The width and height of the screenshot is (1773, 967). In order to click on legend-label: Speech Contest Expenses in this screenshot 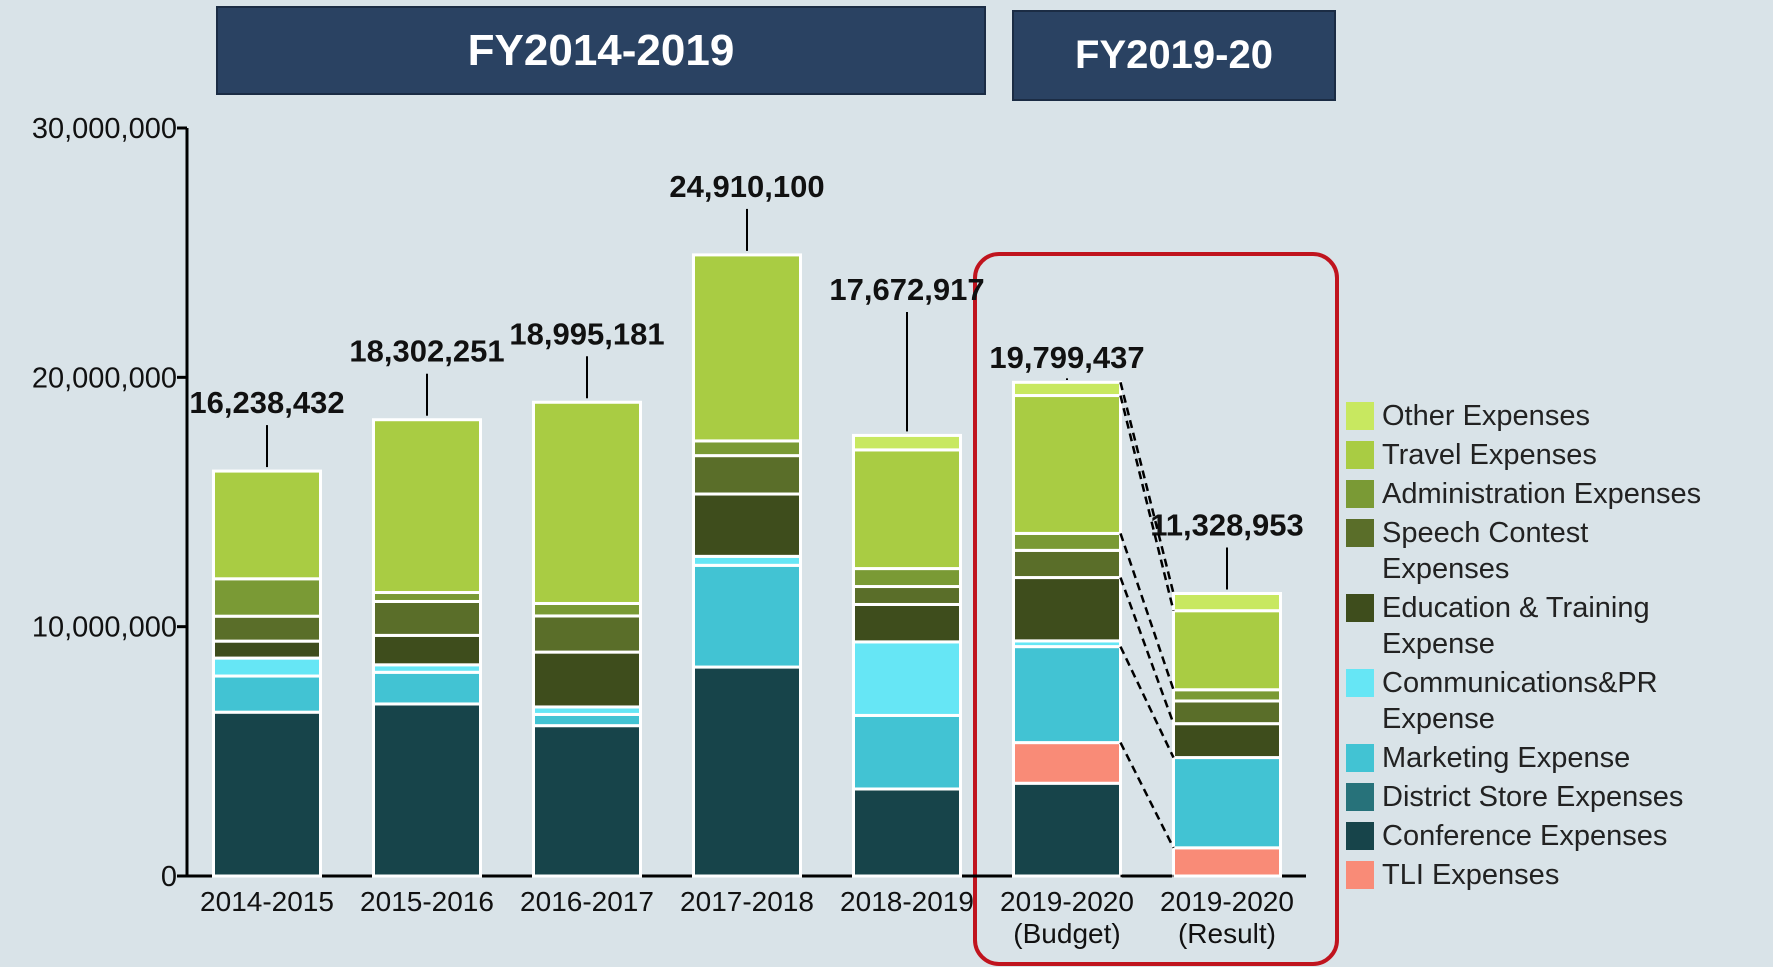, I will do `click(1485, 551)`.